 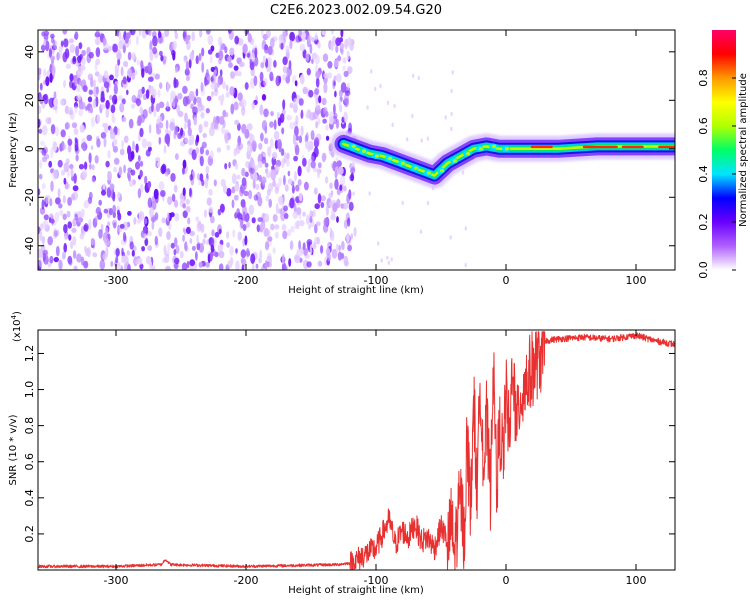 I want to click on x-tick-label: -300, so click(x=116, y=580).